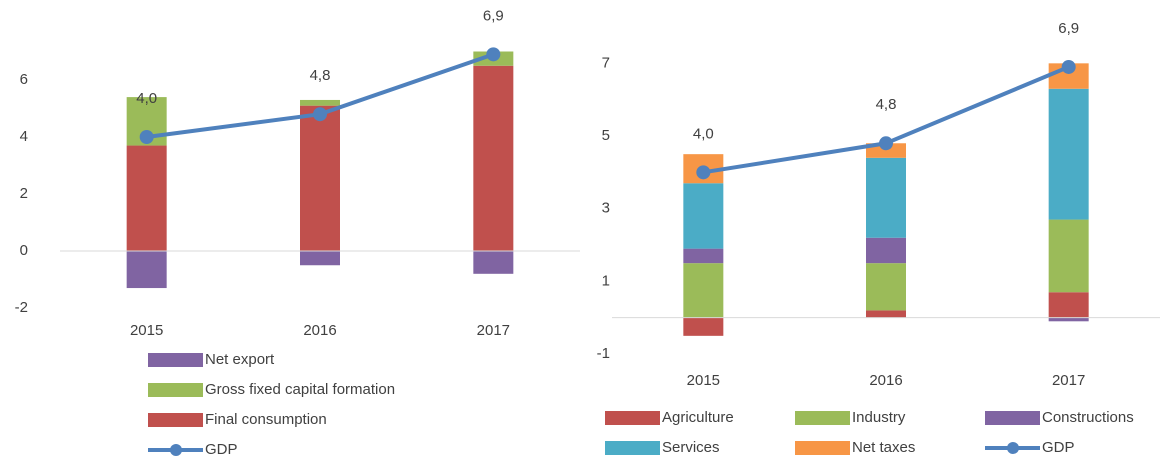 The height and width of the screenshot is (459, 1164). Describe the element at coordinates (606, 280) in the screenshot. I see `y-tick-label: 1` at that location.